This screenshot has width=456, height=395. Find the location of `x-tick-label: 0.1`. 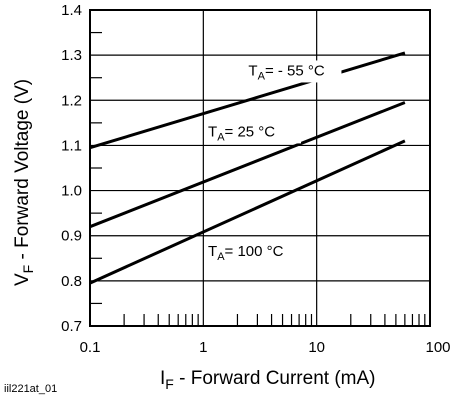

x-tick-label: 0.1 is located at coordinates (90, 347).